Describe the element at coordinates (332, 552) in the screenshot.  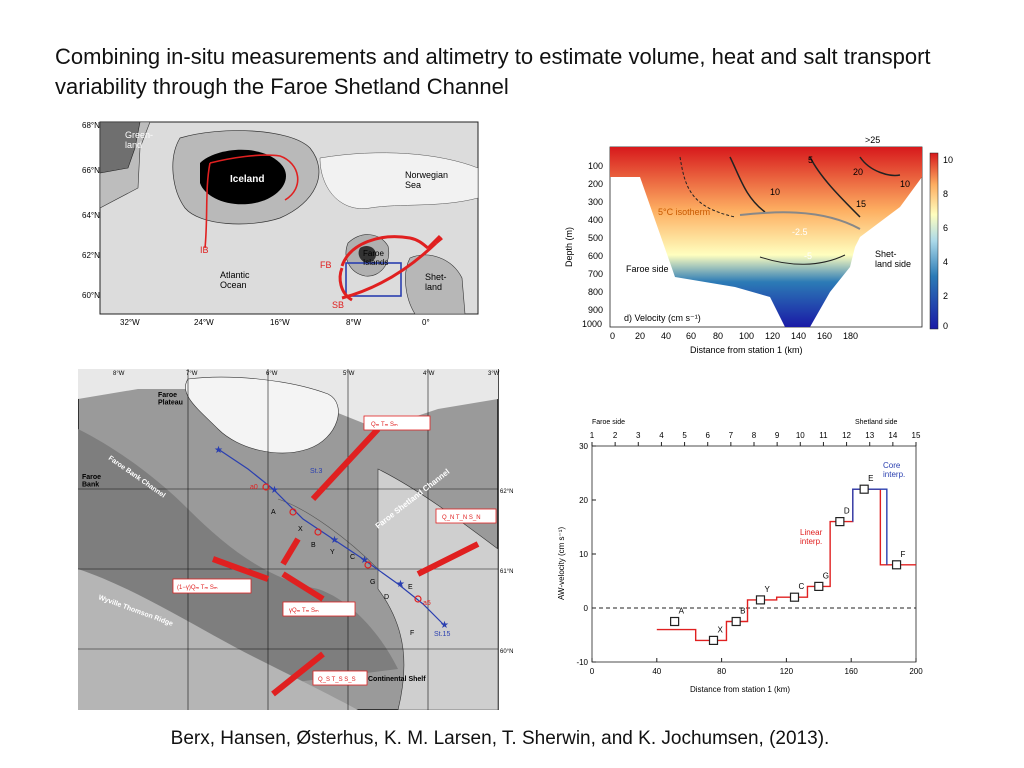
I see `point-label: Y` at that location.